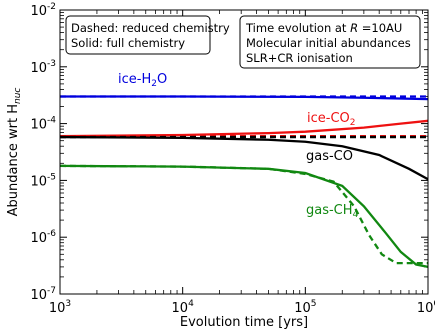  Describe the element at coordinates (43, 67) in the screenshot. I see `y-tick-label: 10⁻³` at that location.